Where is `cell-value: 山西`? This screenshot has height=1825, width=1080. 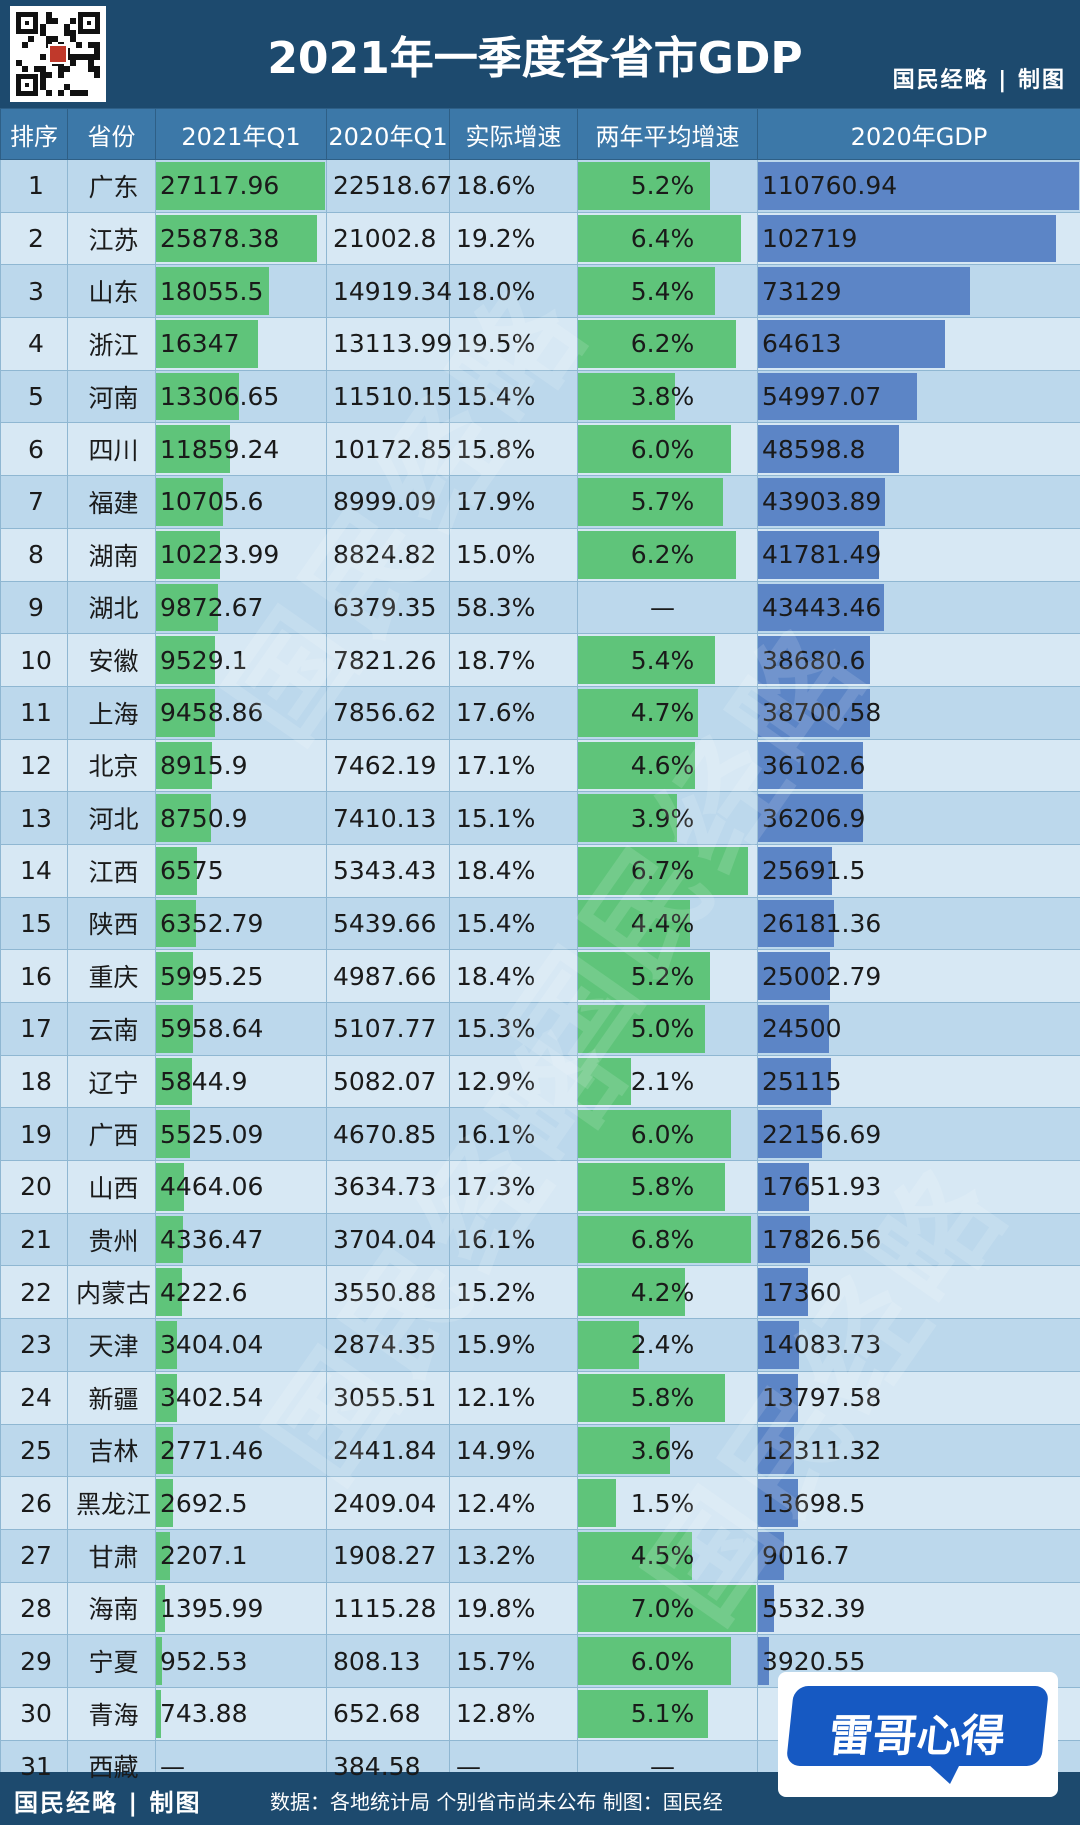
cell-value: 山西 is located at coordinates (113, 1188).